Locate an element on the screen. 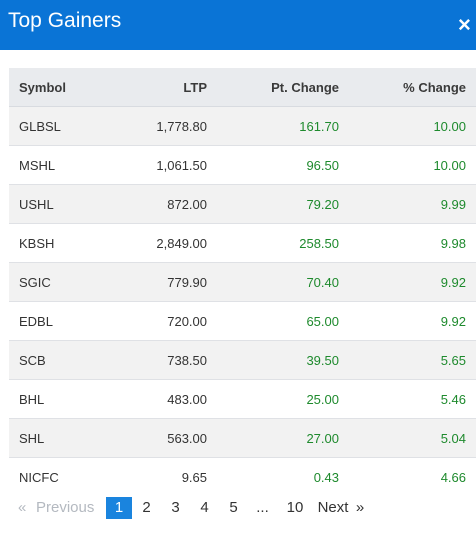 This screenshot has width=476, height=533. cell-pt-change: 70.40 is located at coordinates (273, 282).